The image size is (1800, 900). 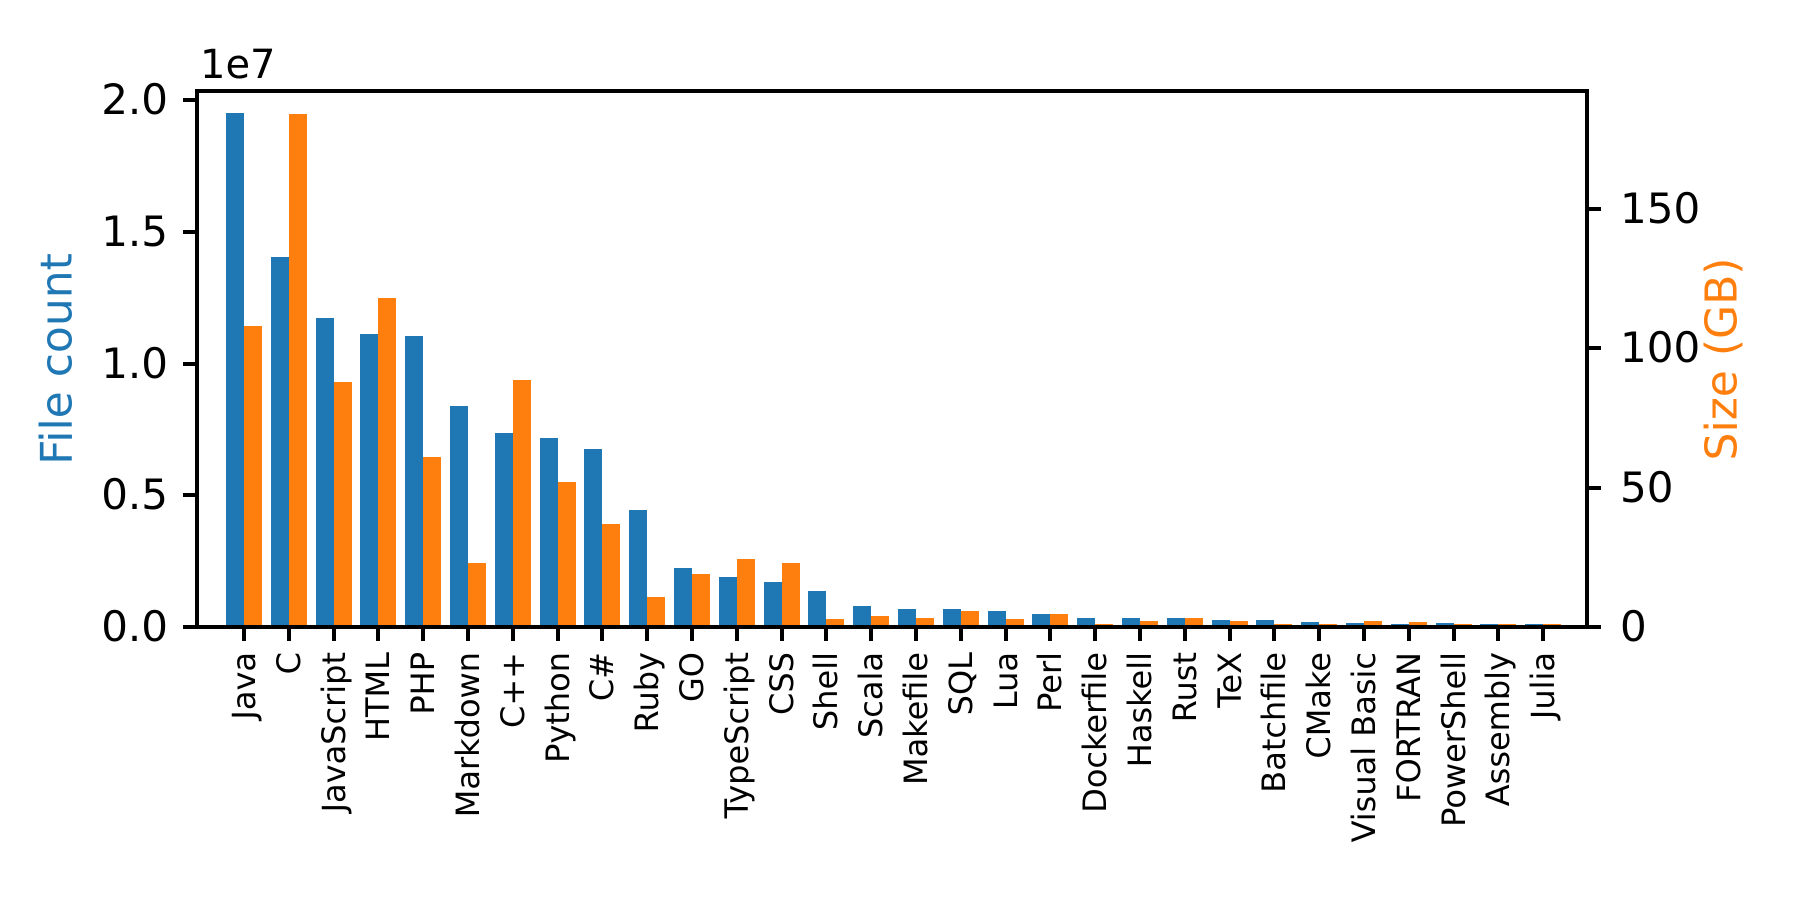 I want to click on size-bar-14-scala, so click(x=880, y=620).